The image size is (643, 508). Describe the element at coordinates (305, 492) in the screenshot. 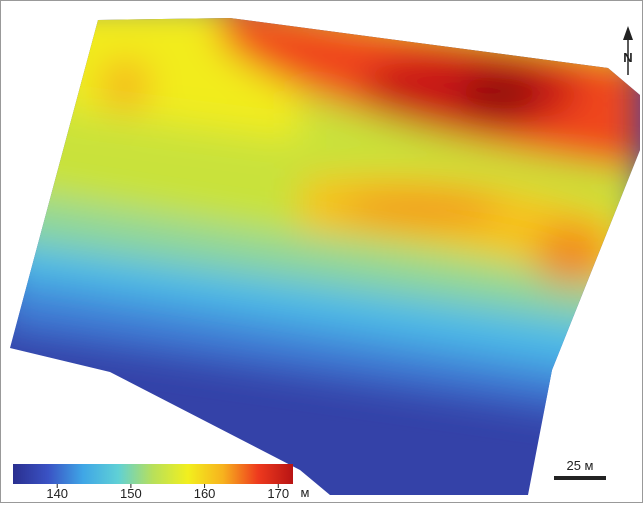

I see `unit-label: м` at that location.